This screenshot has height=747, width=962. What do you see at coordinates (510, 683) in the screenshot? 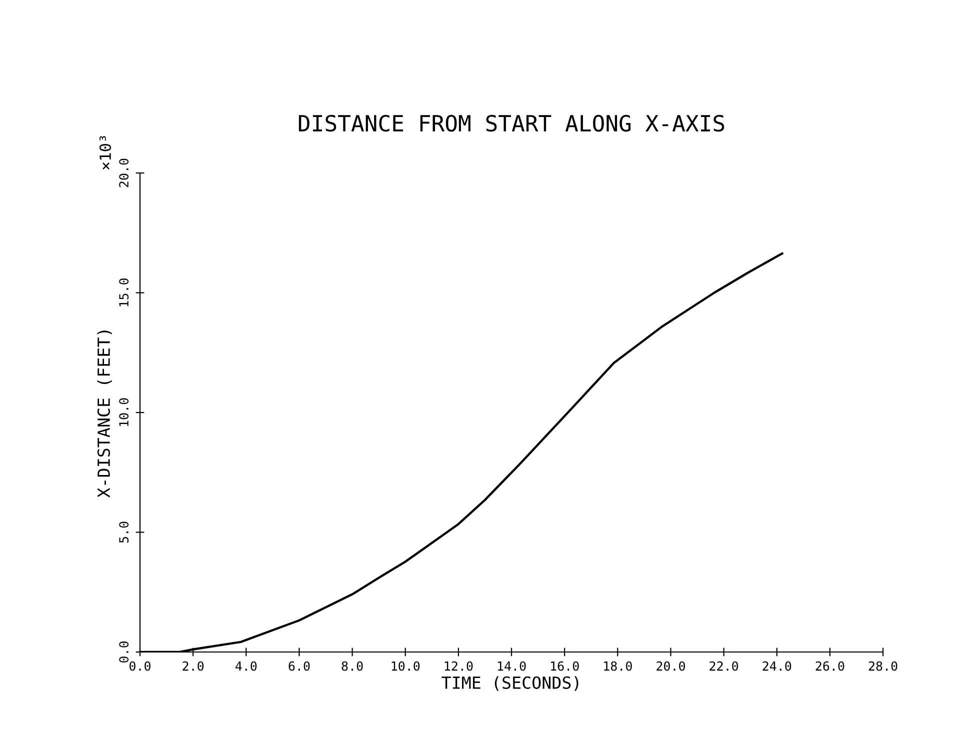
I see `x-axis-title: TIME (SECONDS)` at bounding box center [510, 683].